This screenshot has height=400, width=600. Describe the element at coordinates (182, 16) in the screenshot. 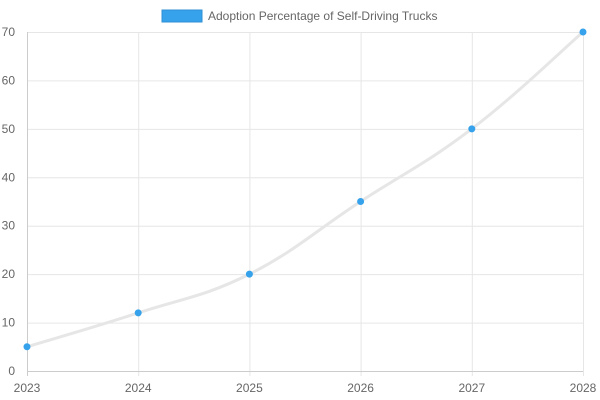

I see `legend-swatch` at that location.